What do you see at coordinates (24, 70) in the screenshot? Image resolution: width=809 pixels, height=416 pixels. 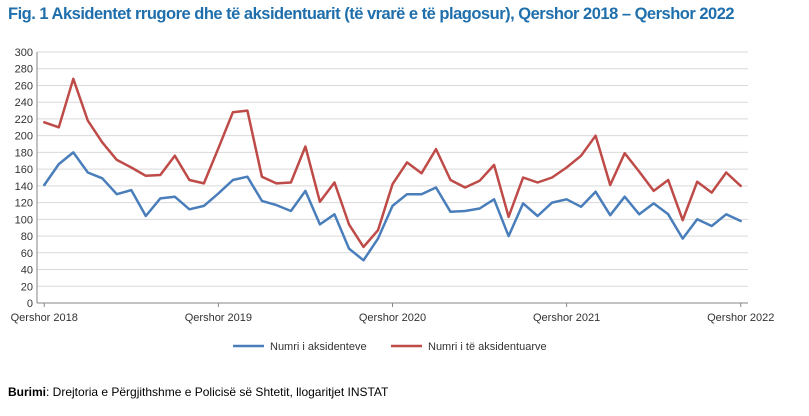 I see `y-tick-label: 280` at bounding box center [24, 70].